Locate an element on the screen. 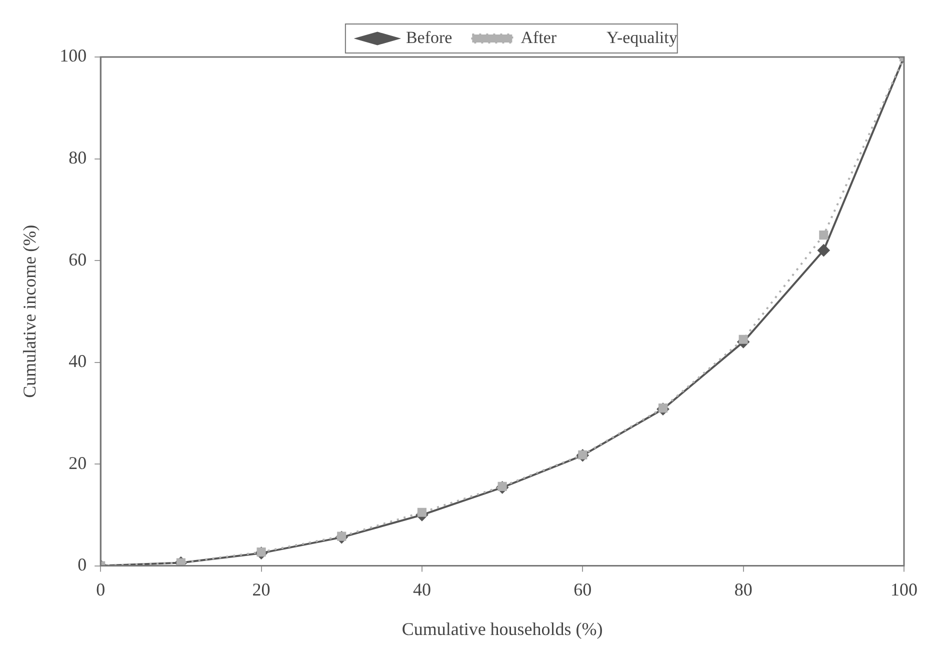  x-tick-label: 80 is located at coordinates (743, 589).